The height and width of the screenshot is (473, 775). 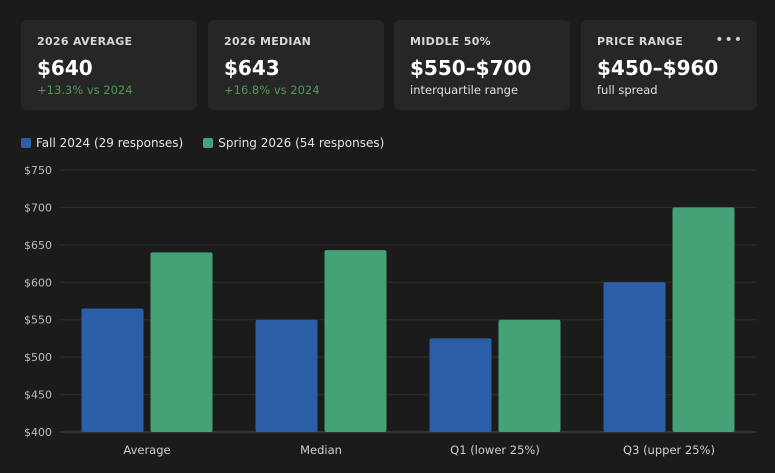 I want to click on x-category-label: Q3 (upper 25%), so click(x=669, y=450).